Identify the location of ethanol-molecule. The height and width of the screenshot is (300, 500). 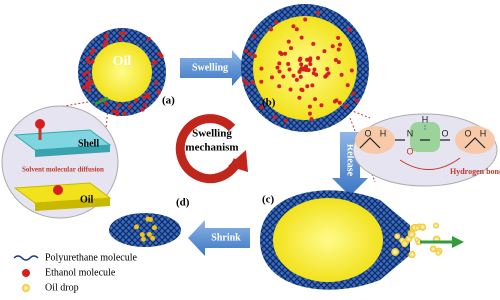
(40, 124).